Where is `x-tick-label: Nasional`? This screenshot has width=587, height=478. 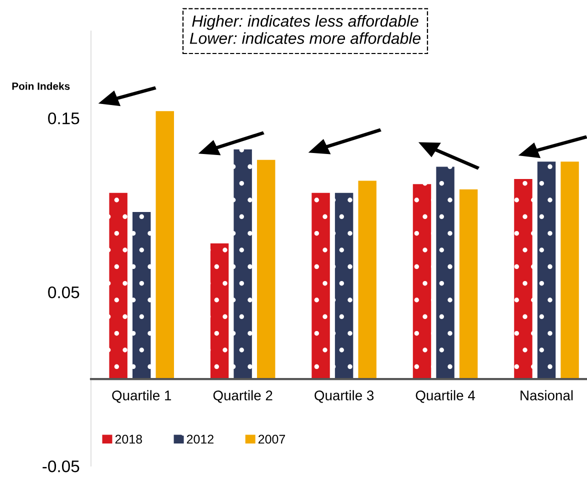 x-tick-label: Nasional is located at coordinates (546, 395).